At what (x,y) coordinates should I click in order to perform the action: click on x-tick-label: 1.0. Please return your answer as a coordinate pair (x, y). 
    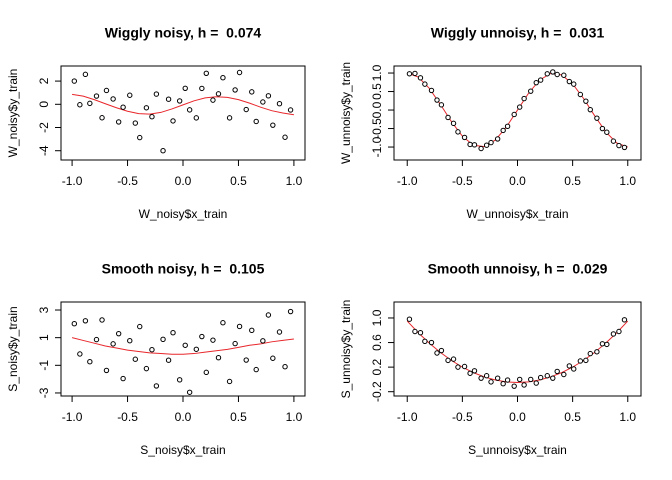
    Looking at the image, I should click on (294, 181).